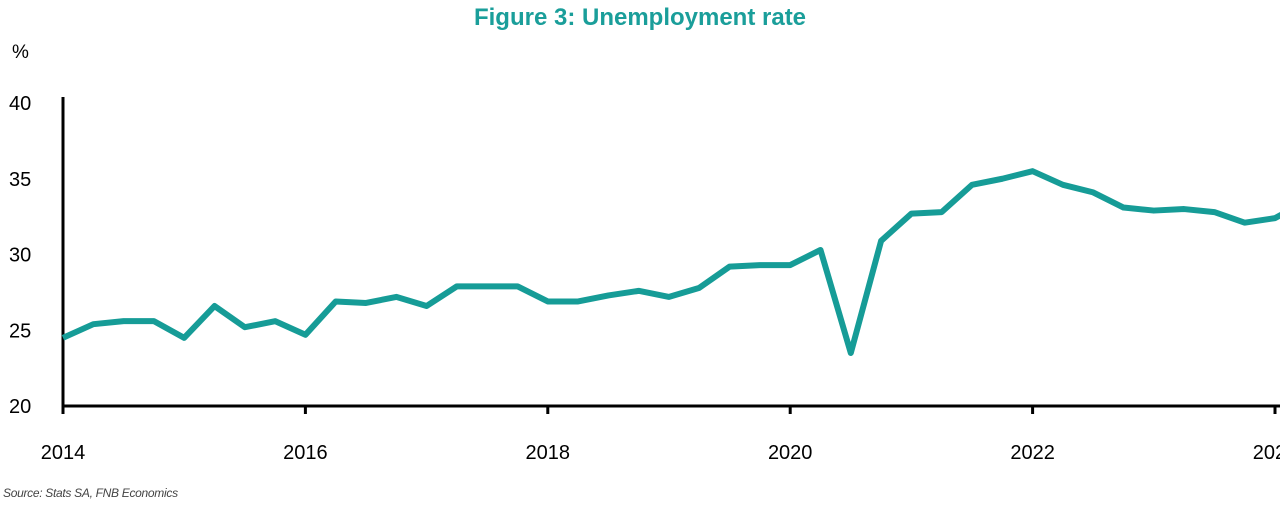  What do you see at coordinates (20, 331) in the screenshot?
I see `y-tick-label: 25` at bounding box center [20, 331].